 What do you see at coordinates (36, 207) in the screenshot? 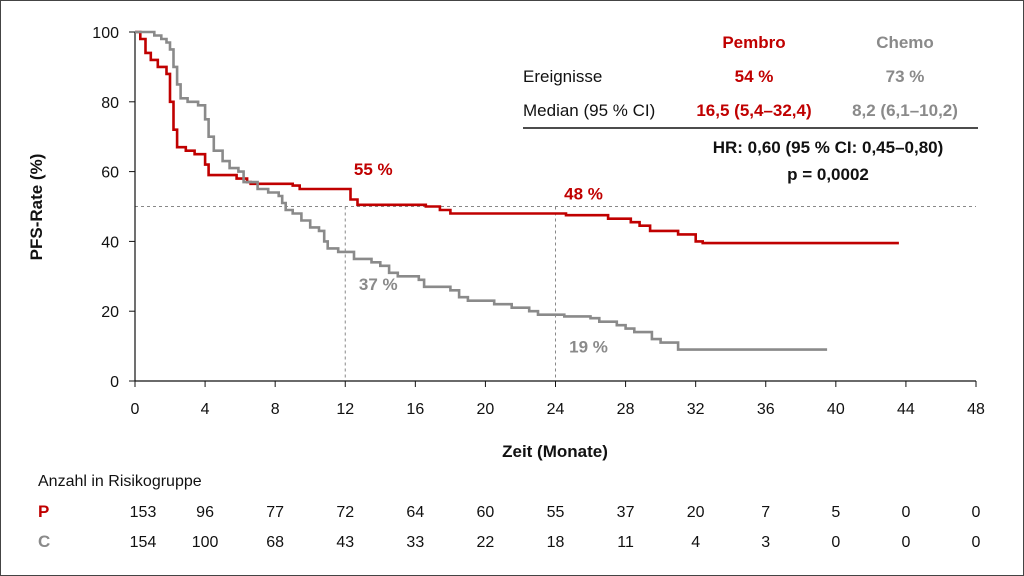
I see `y-axis-title: PFS-Rate (%)` at bounding box center [36, 207].